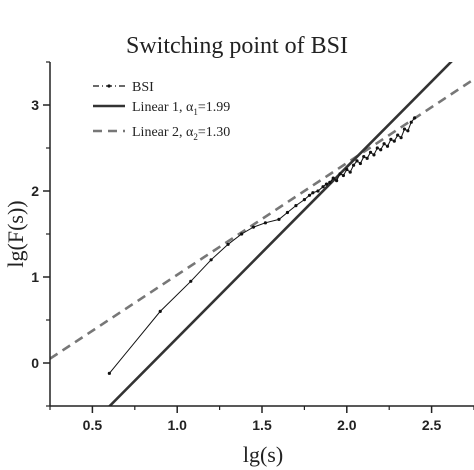 Image resolution: width=474 pixels, height=470 pixels. Describe the element at coordinates (237, 46) in the screenshot. I see `chart-title: Switching point of BSI` at that location.